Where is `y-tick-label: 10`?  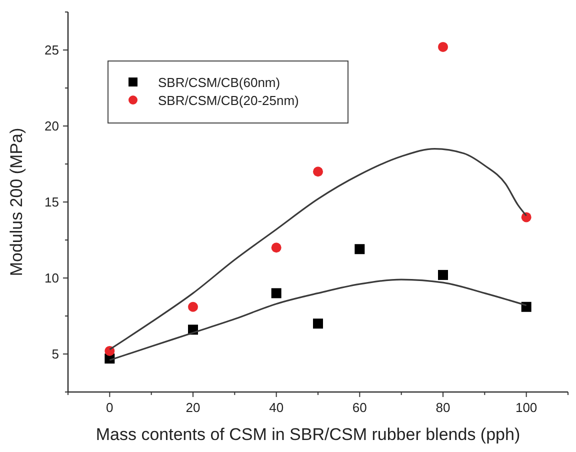
y-tick-label: 10 is located at coordinates (51, 278).